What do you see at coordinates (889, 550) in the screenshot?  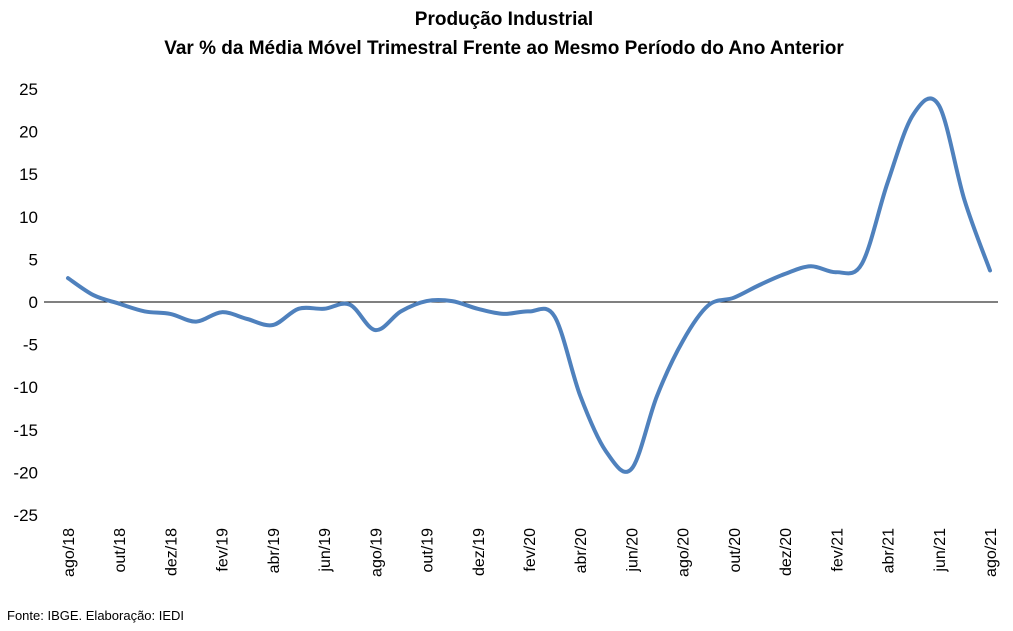 I see `x-tick-label: abr/21` at bounding box center [889, 550].